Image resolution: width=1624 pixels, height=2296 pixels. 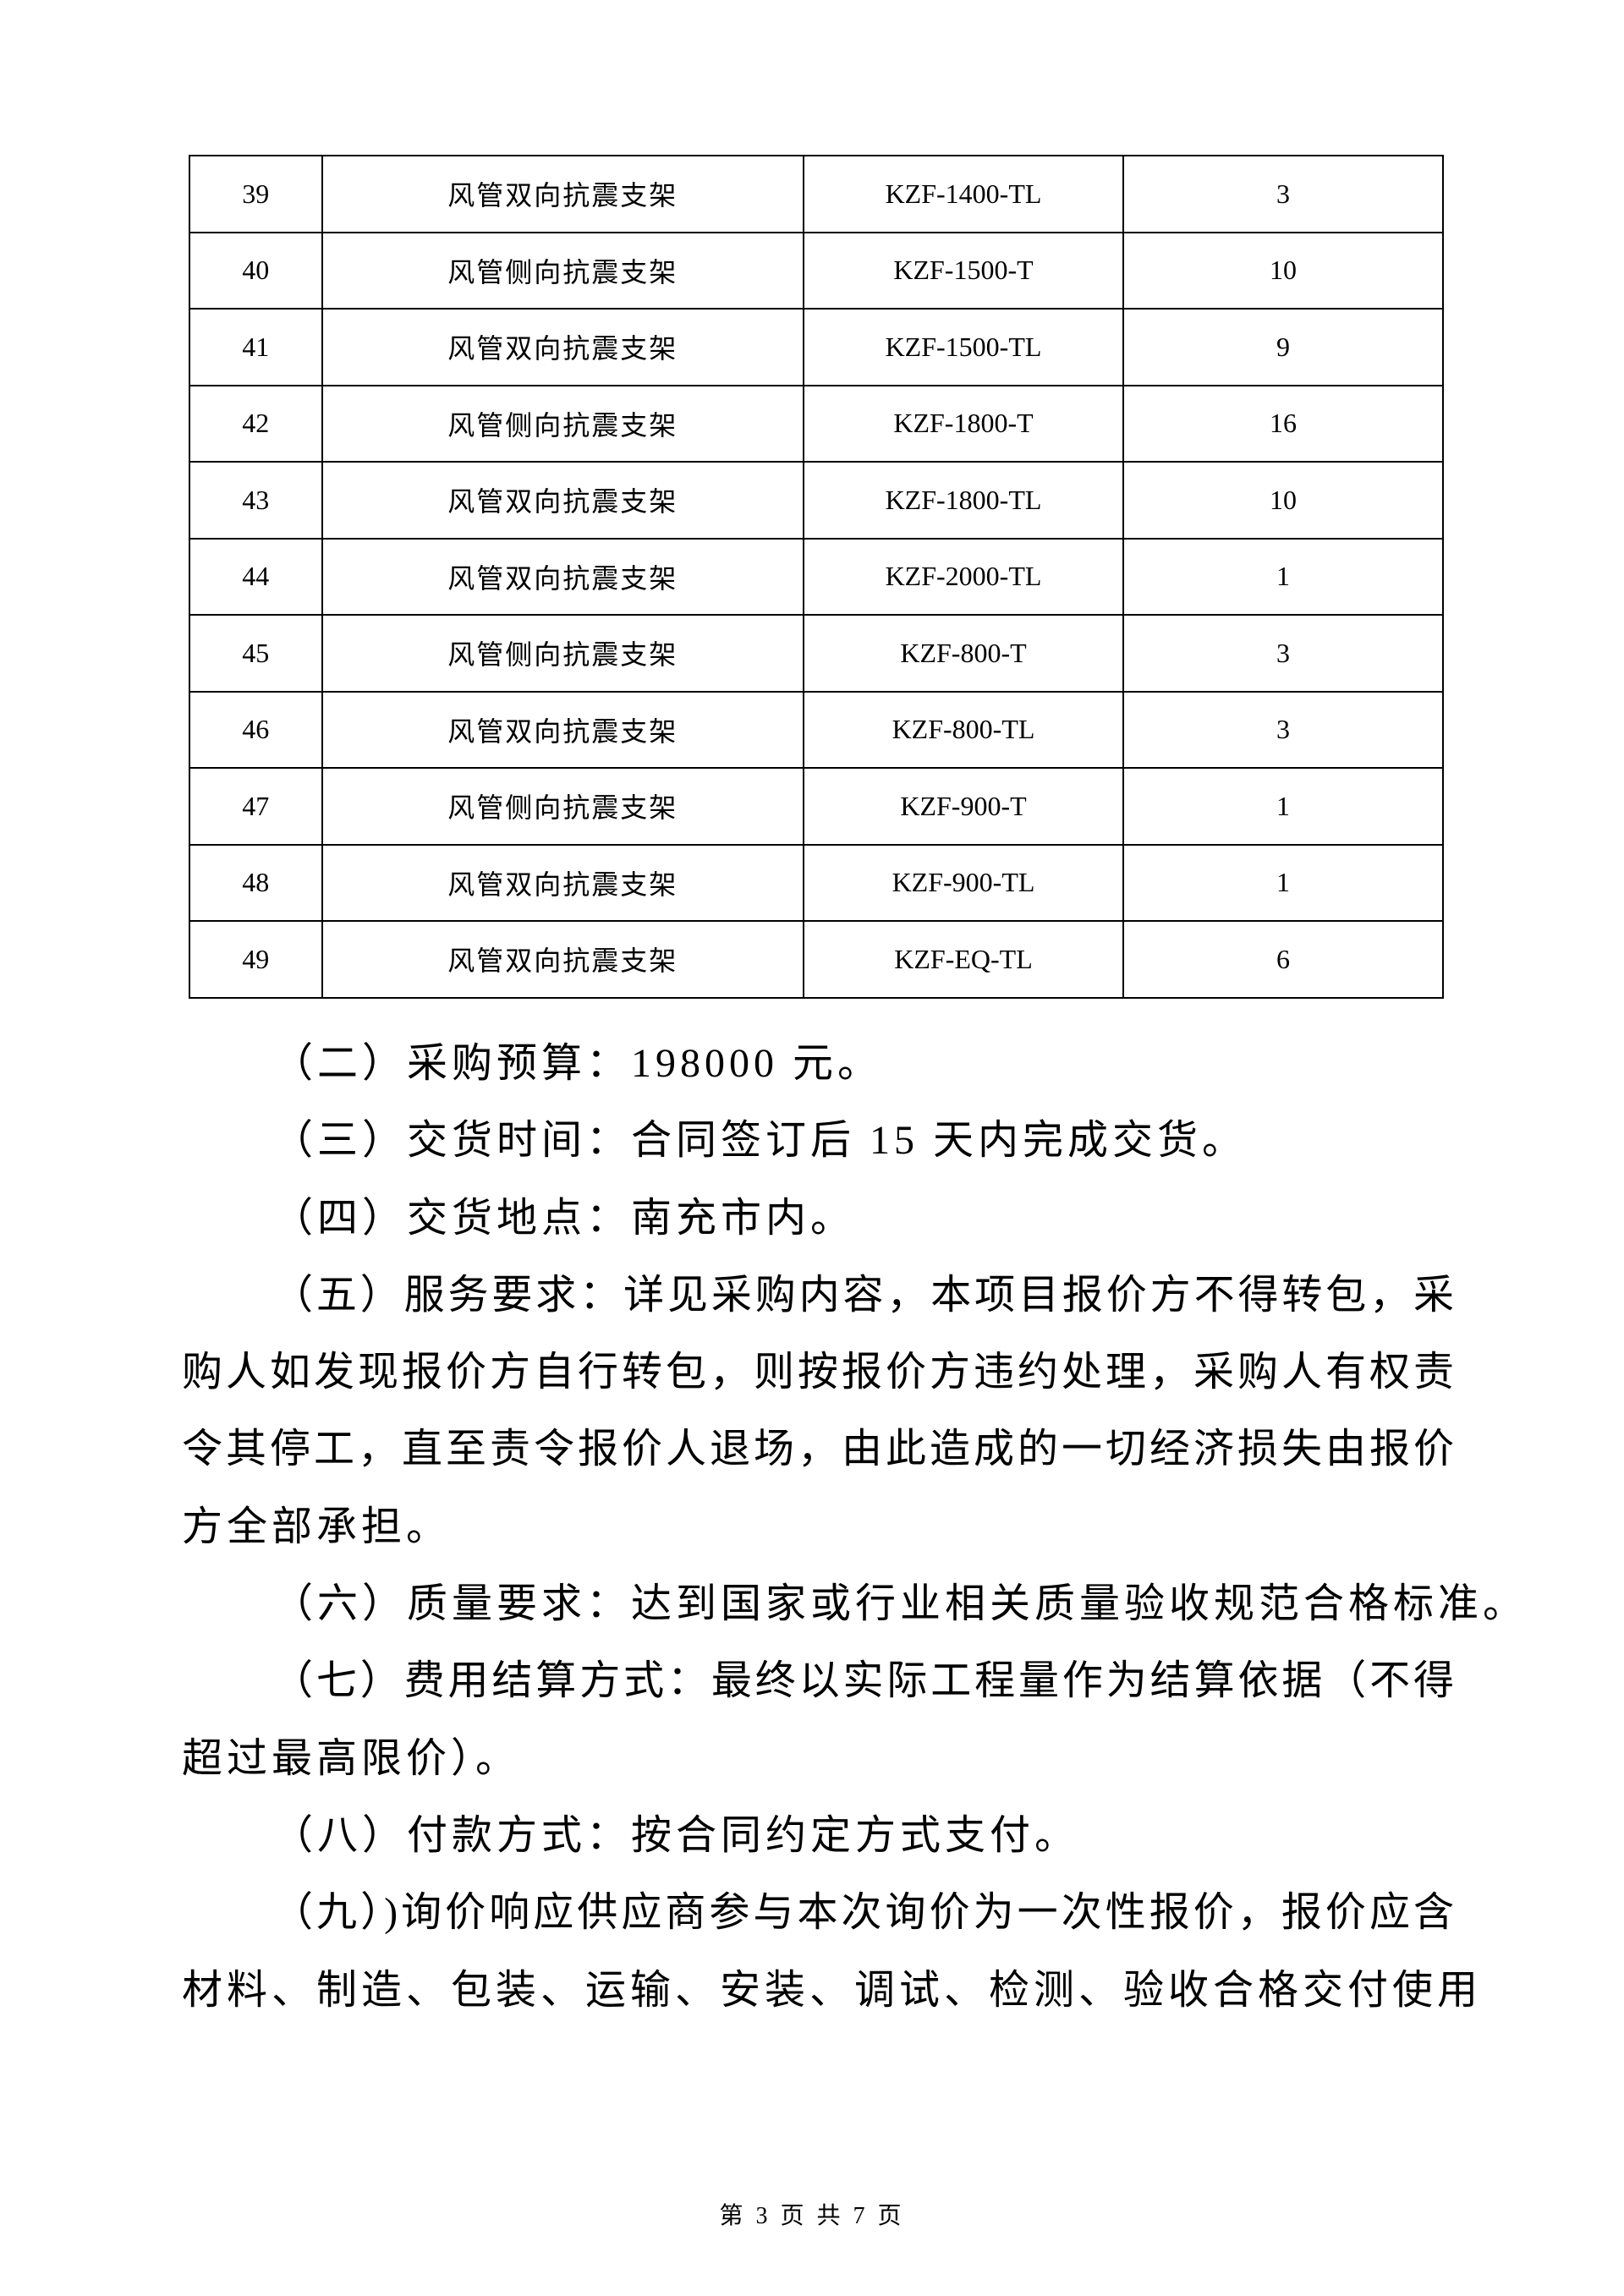 I want to click on paragraph-line: （五）服务要求：详见采购内容，本项目报价方不得转包，采, so click(x=863, y=1295).